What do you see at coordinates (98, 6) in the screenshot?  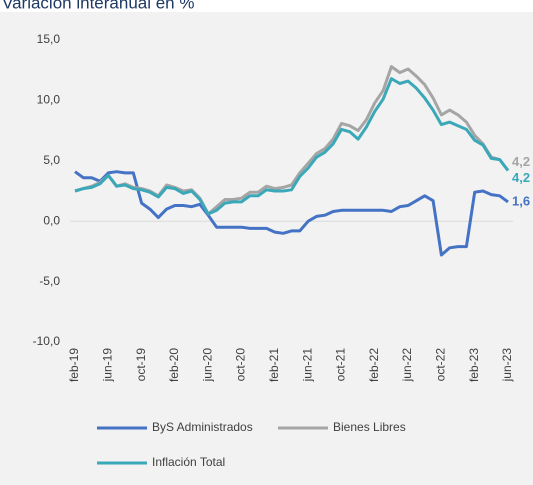 I see `chart-title: Variación interanual en %` at bounding box center [98, 6].